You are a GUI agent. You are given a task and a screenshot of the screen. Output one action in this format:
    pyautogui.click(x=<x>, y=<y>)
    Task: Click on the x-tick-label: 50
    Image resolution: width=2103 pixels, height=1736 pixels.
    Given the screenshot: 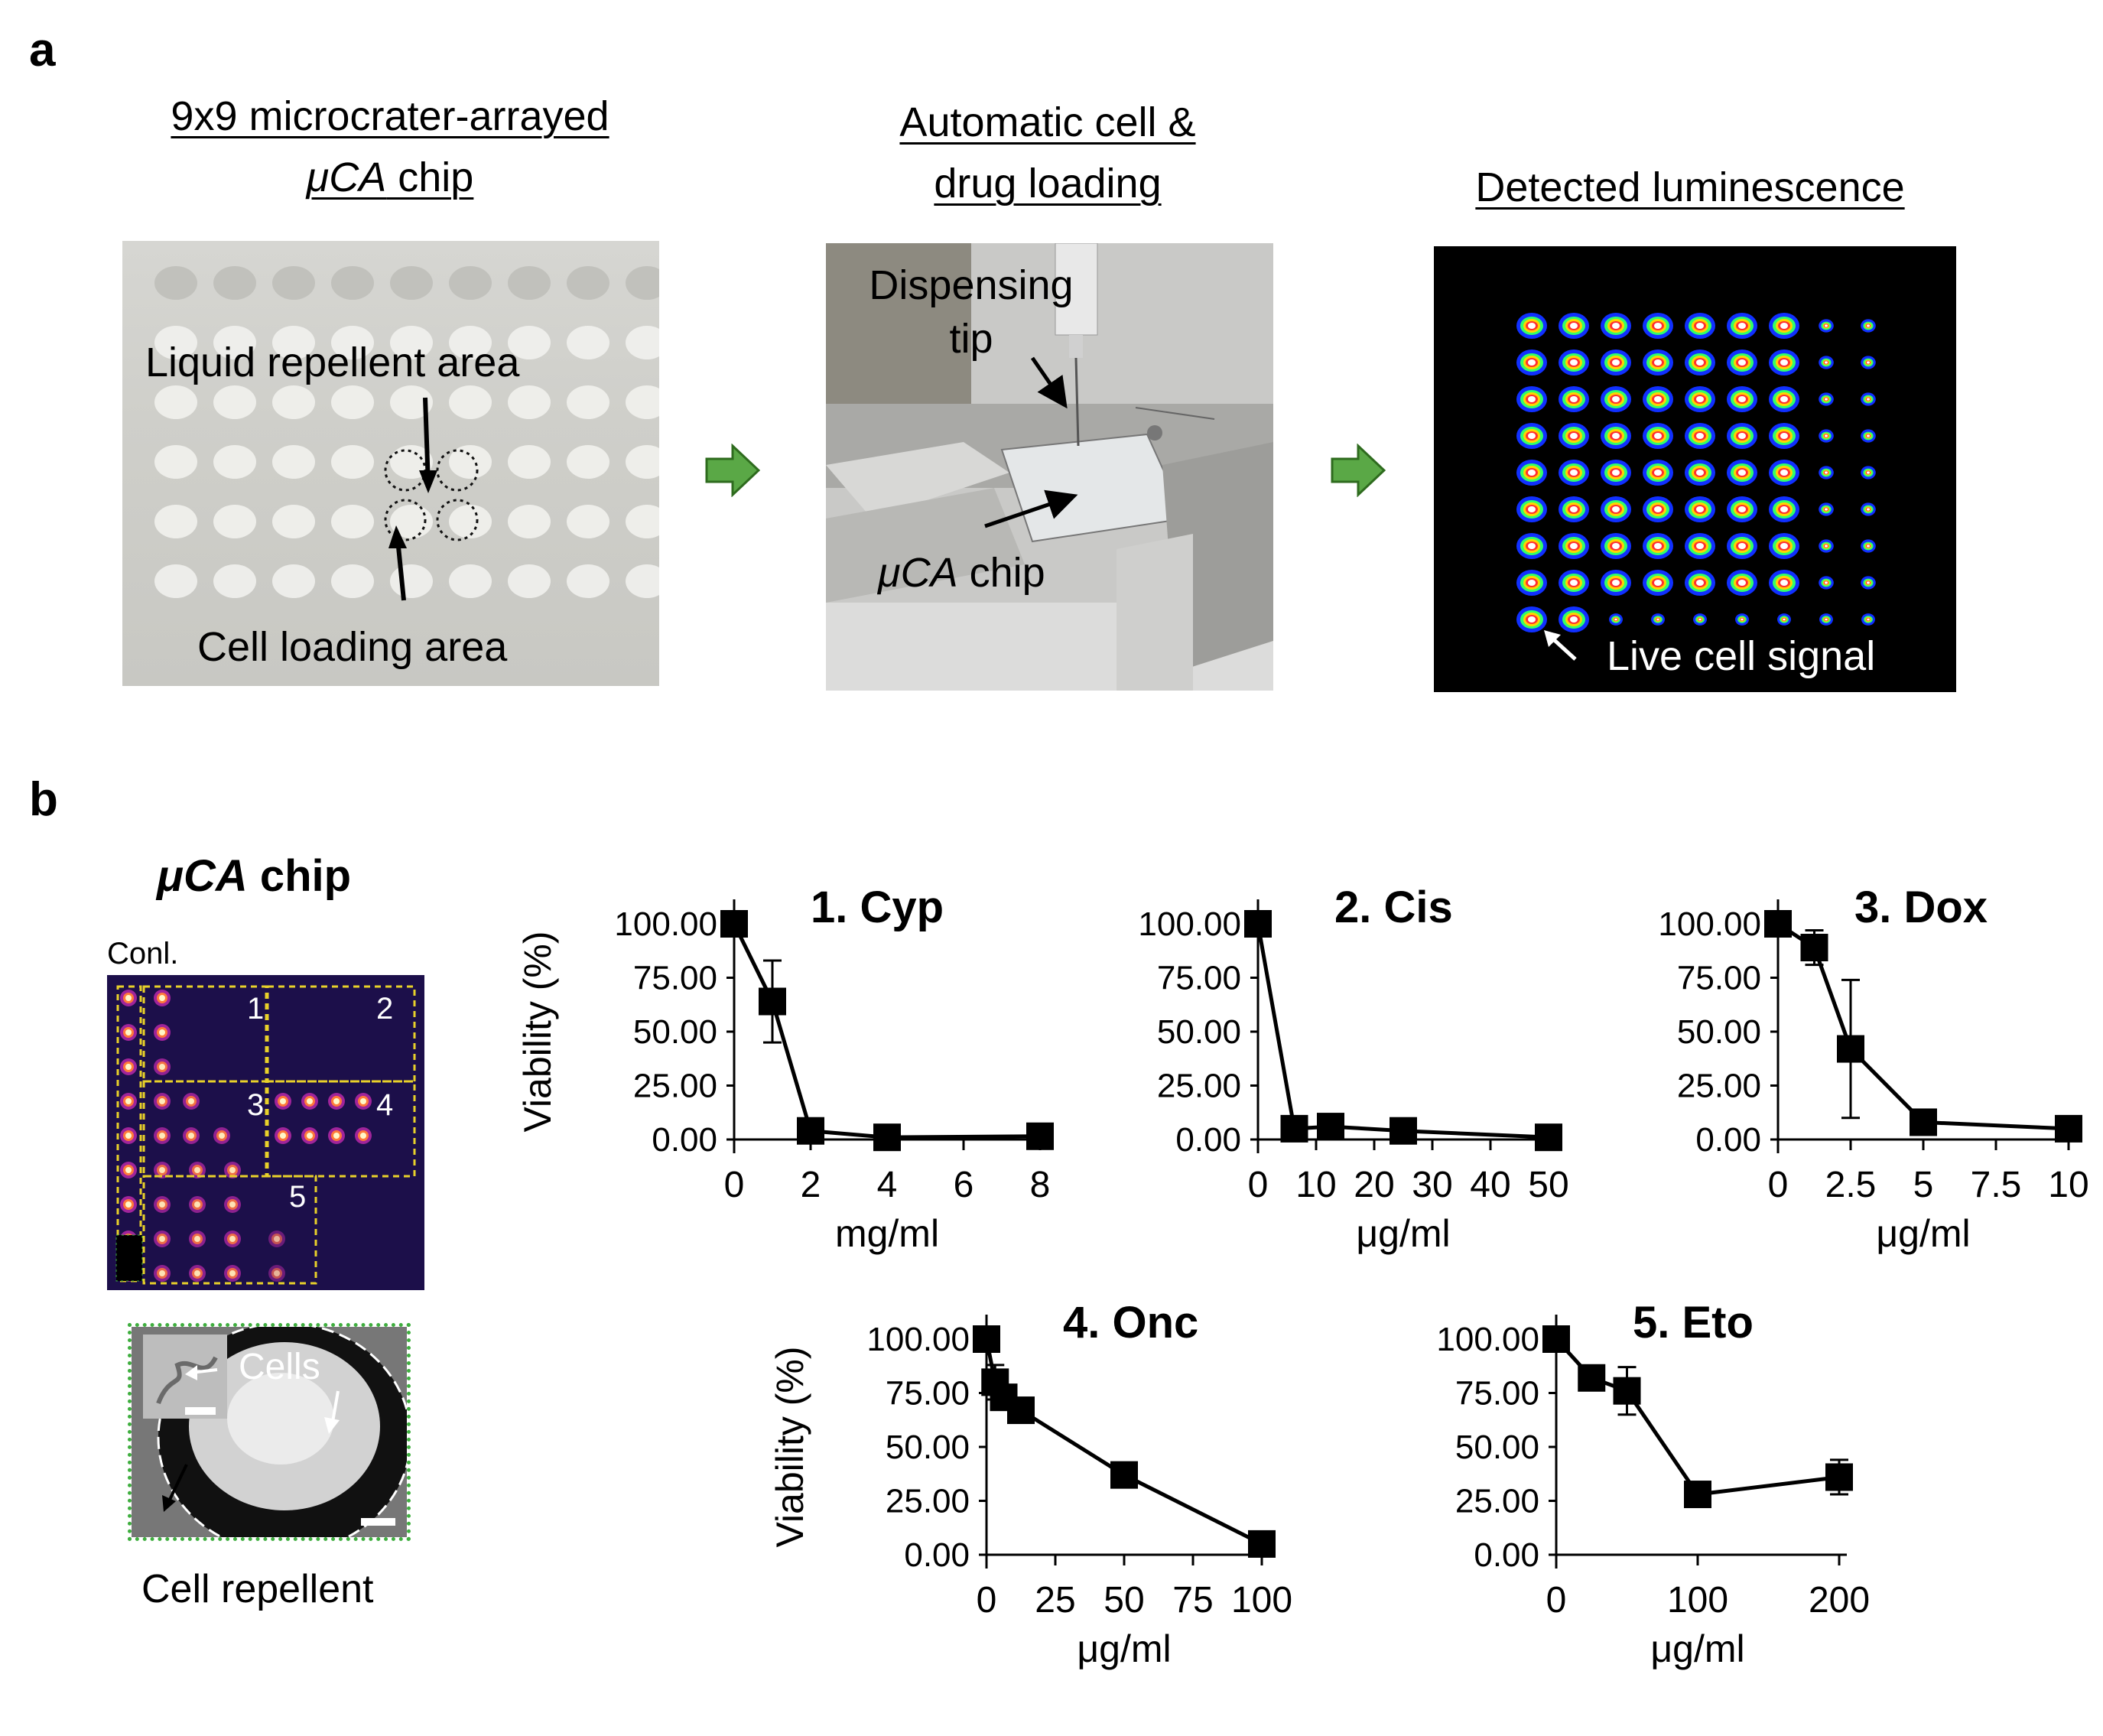 What is the action you would take?
    pyautogui.click(x=1548, y=1185)
    